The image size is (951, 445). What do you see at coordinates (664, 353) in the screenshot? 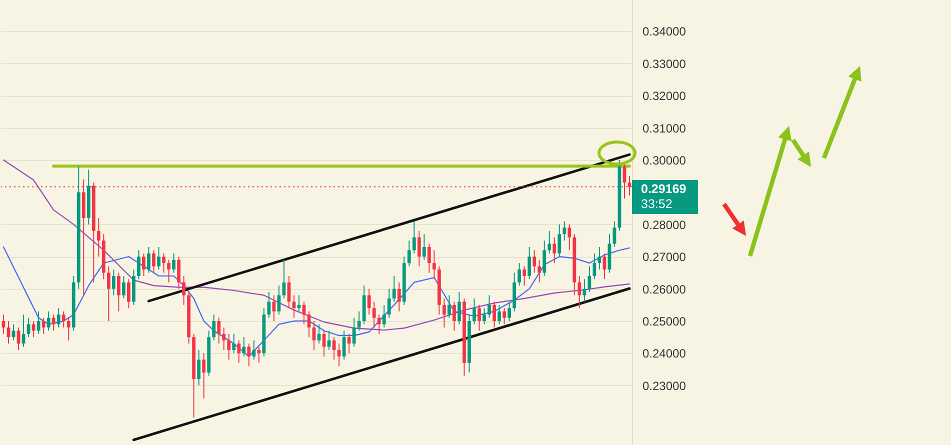
I see `y-tick-label: 0.24000` at bounding box center [664, 353].